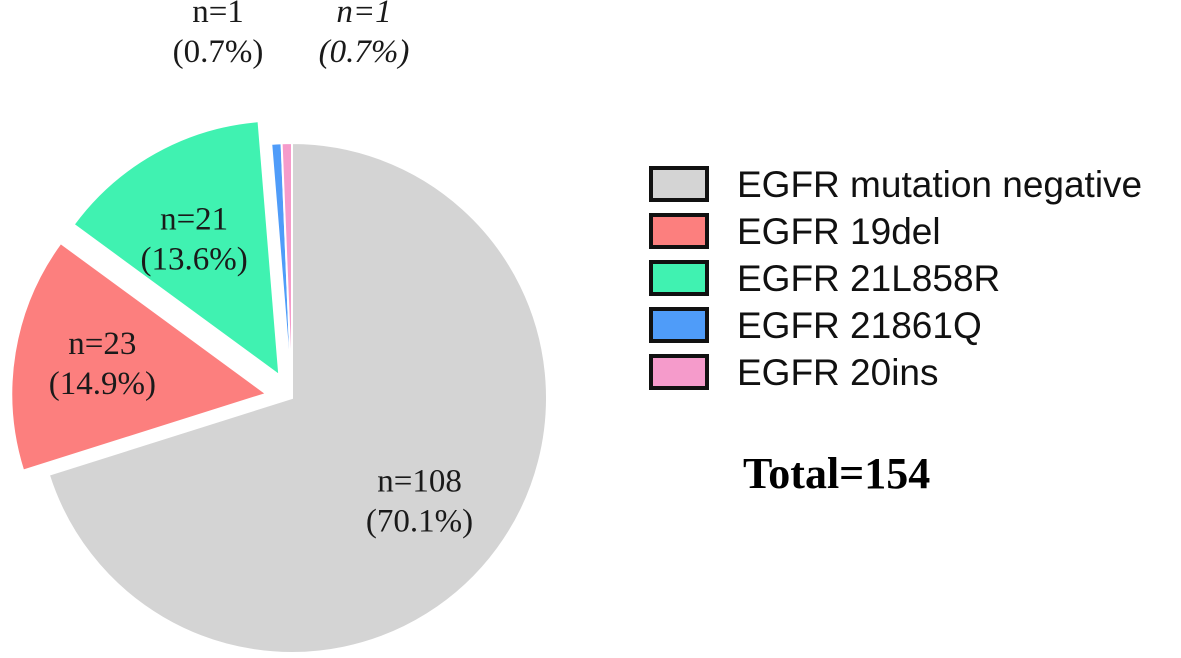 Image resolution: width=1181 pixels, height=658 pixels. I want to click on total-label: Total=154, so click(836, 473).